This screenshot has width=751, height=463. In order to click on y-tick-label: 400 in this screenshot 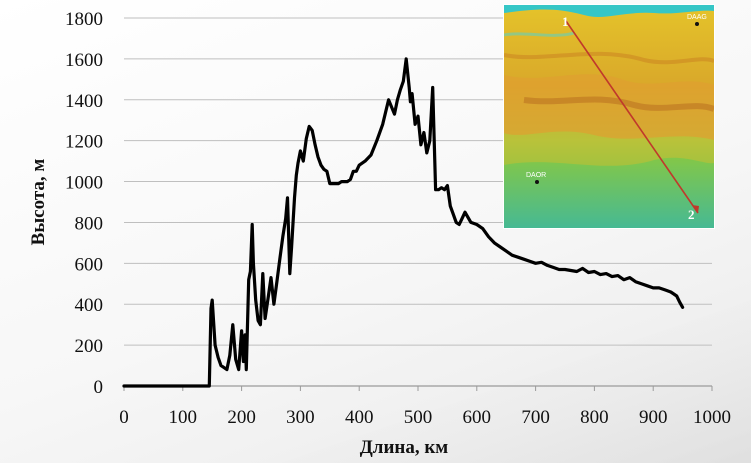, I will do `click(89, 305)`.